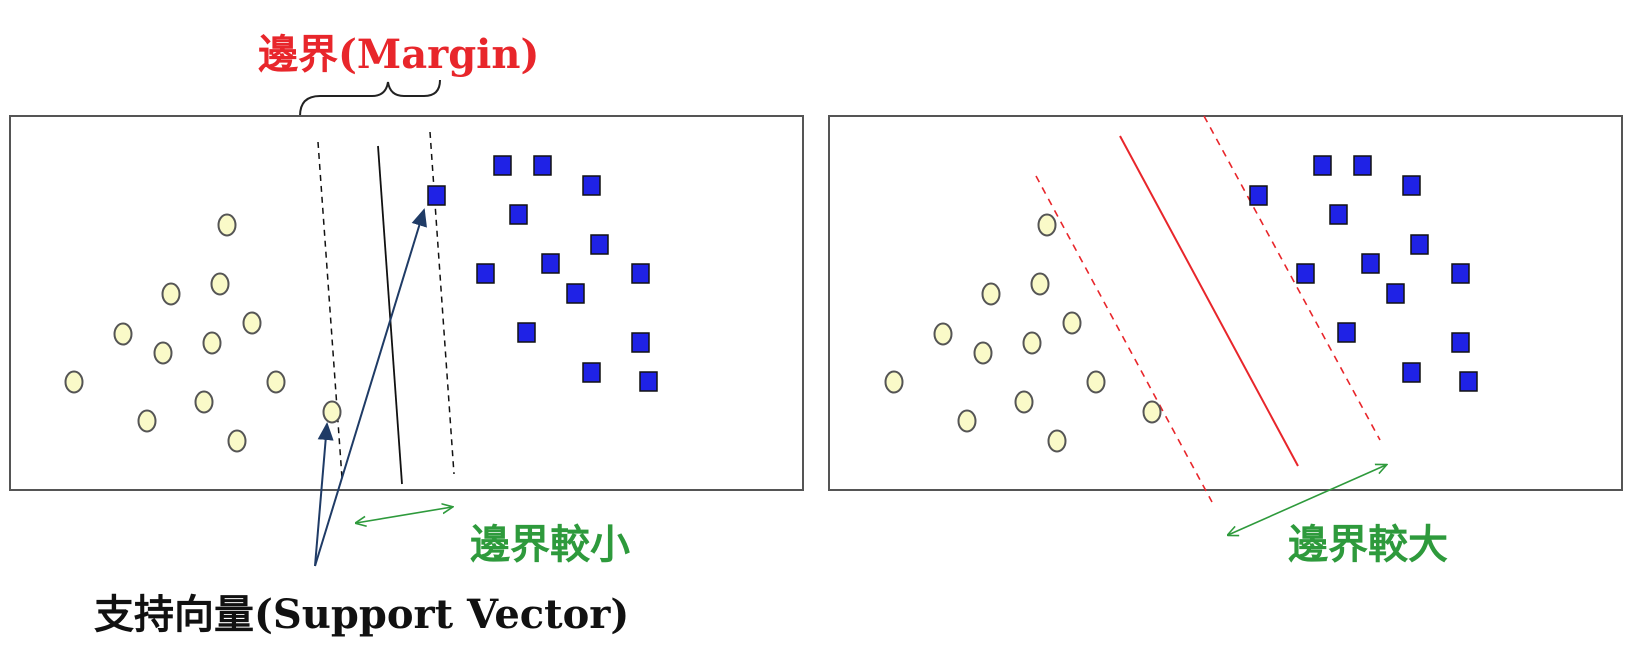 This screenshot has height=650, width=1632. I want to click on large-margin-arrow, so click(1307, 500).